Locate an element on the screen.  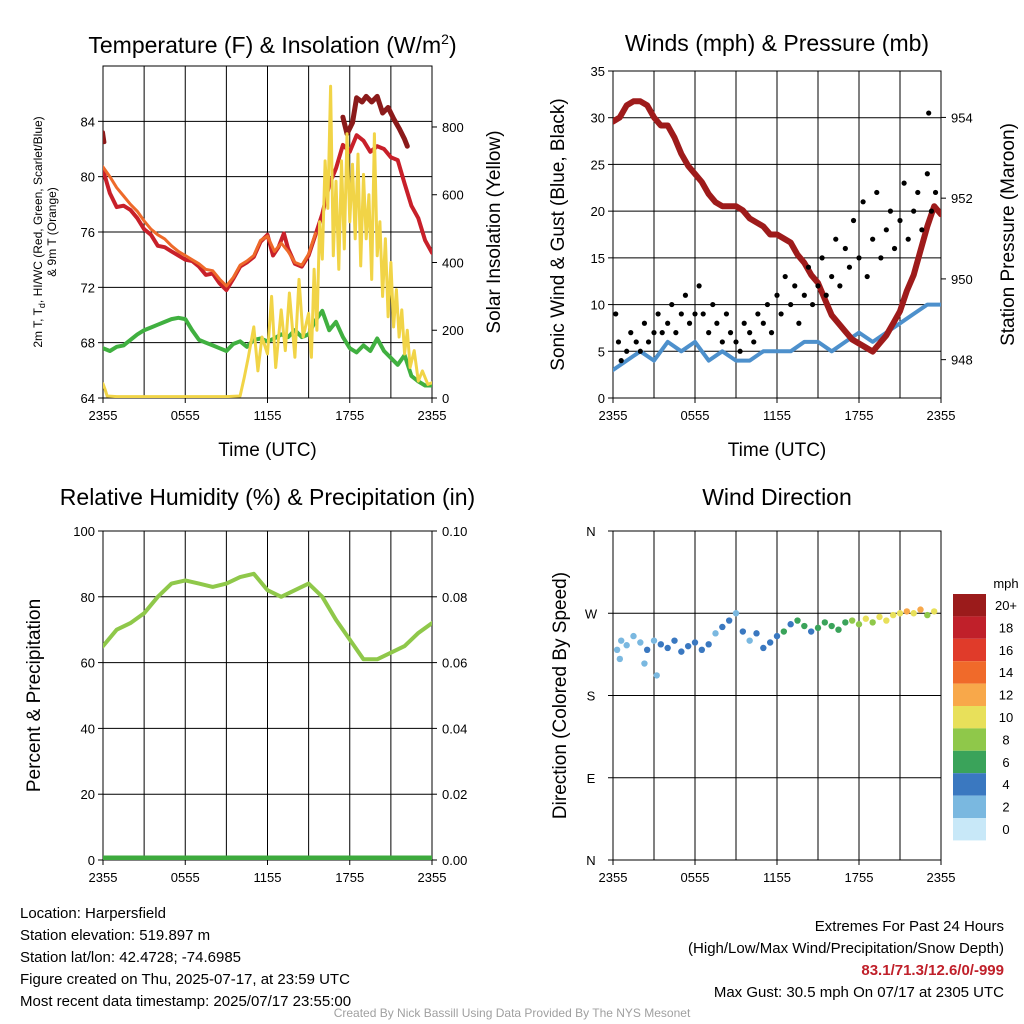
plot-data is located at coordinates (267, 715).